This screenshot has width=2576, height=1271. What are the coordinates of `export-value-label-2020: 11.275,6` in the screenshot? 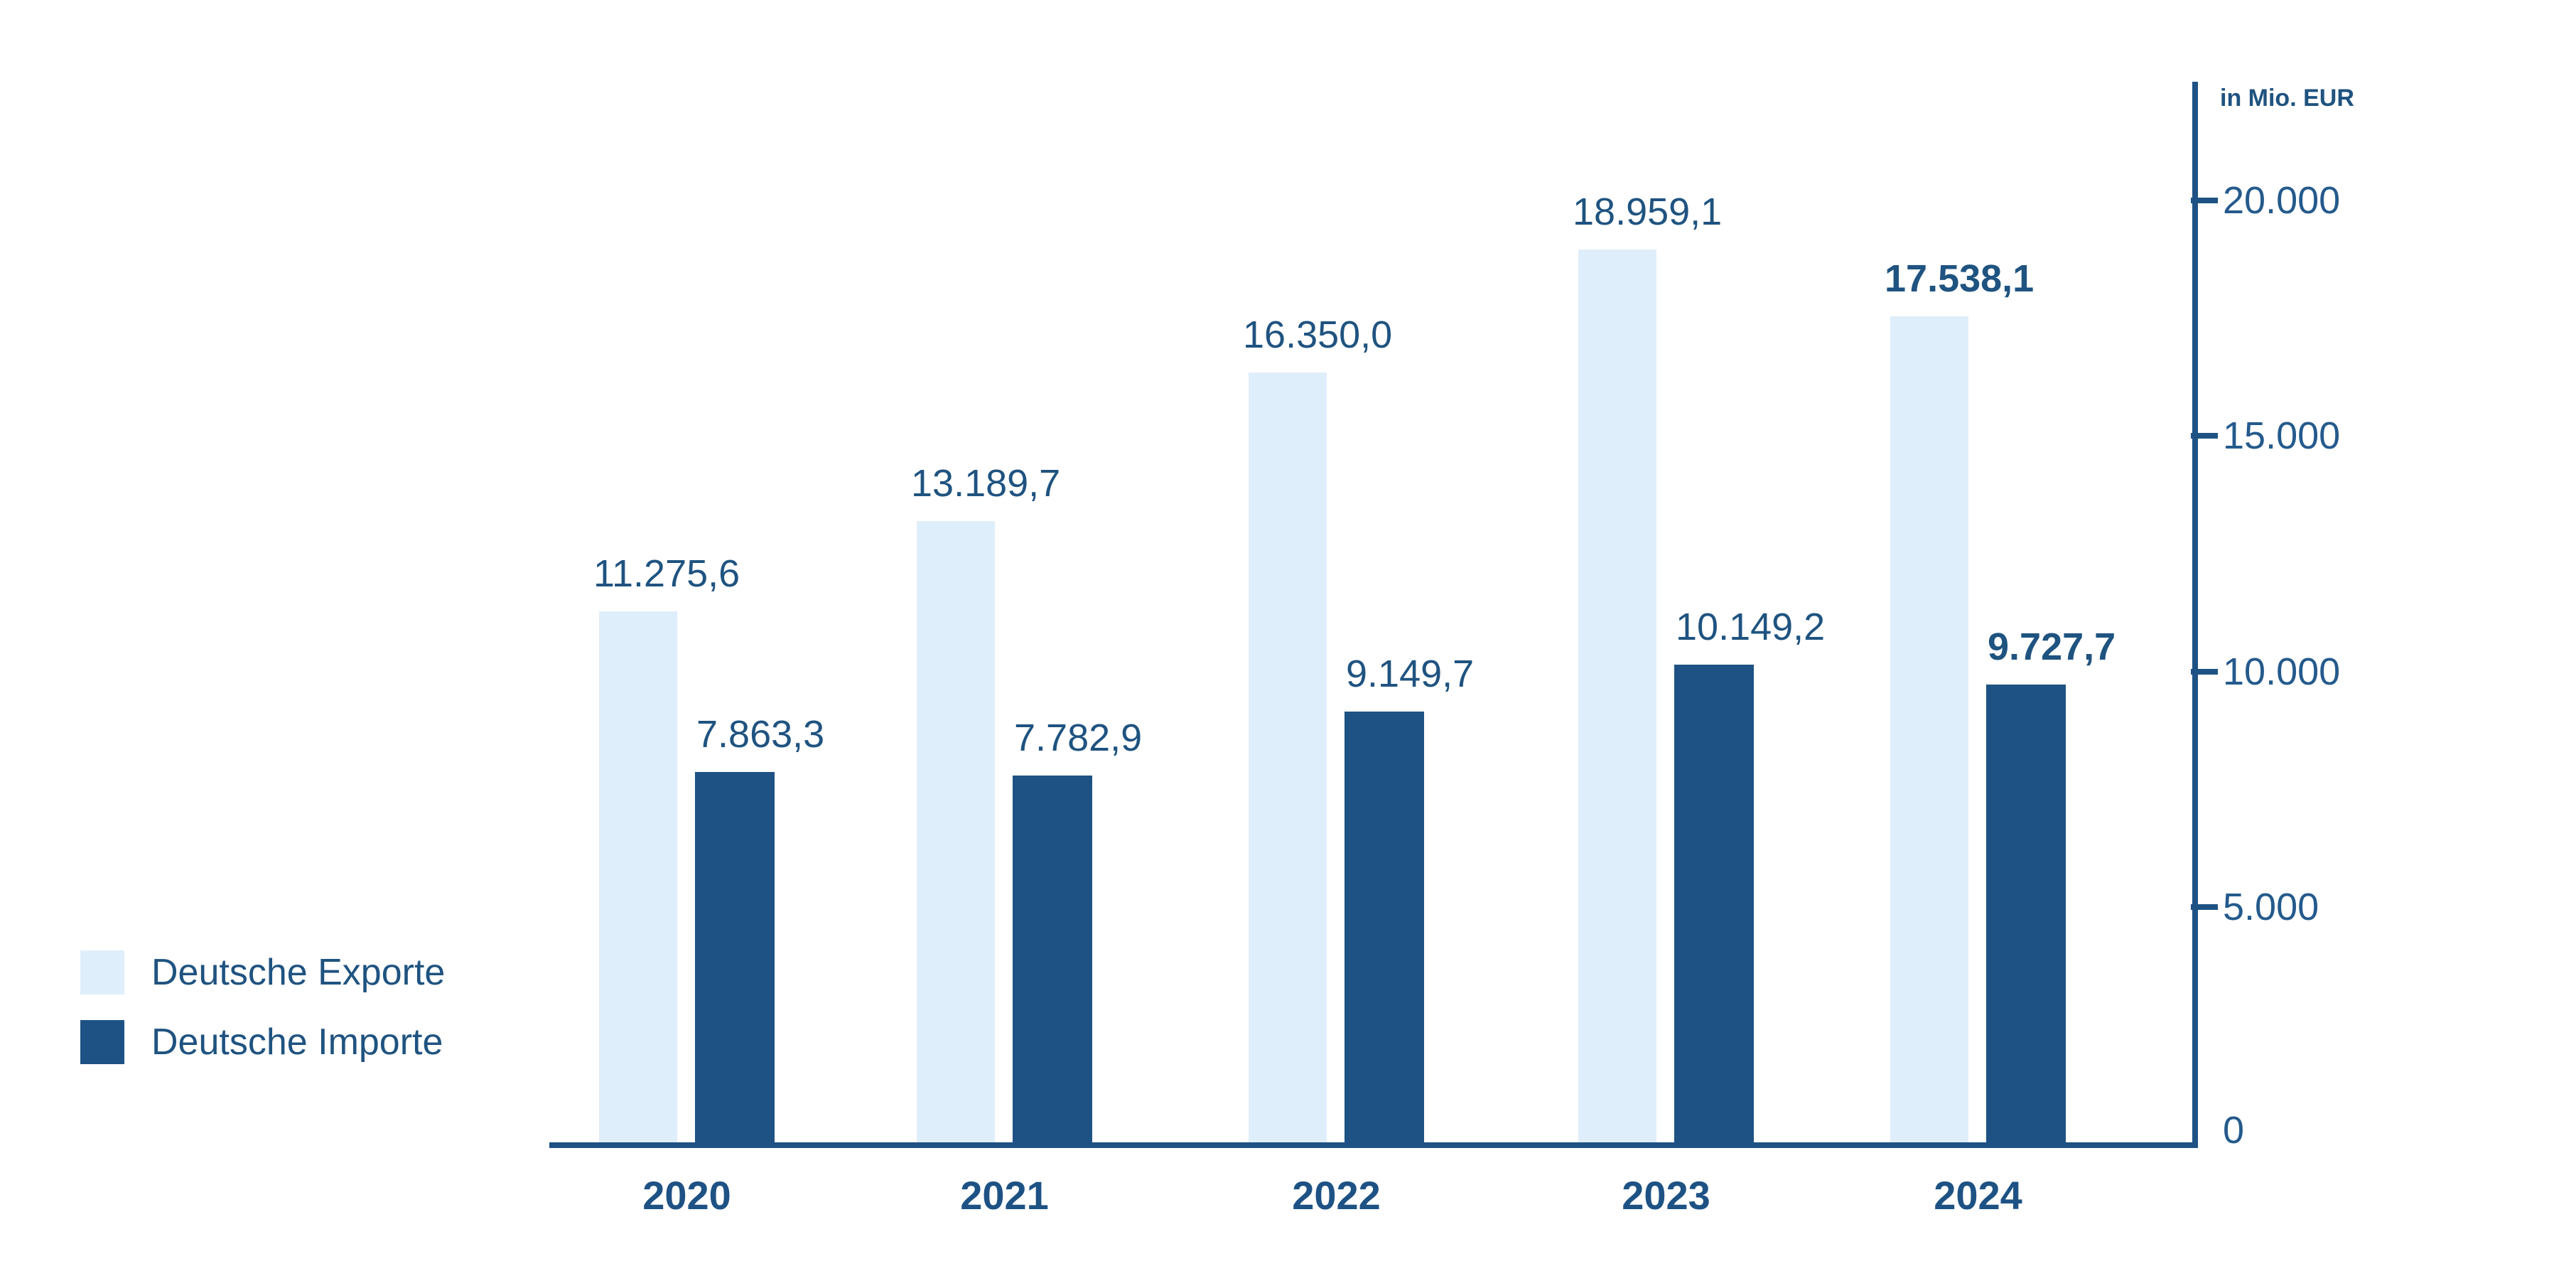 It's located at (667, 573).